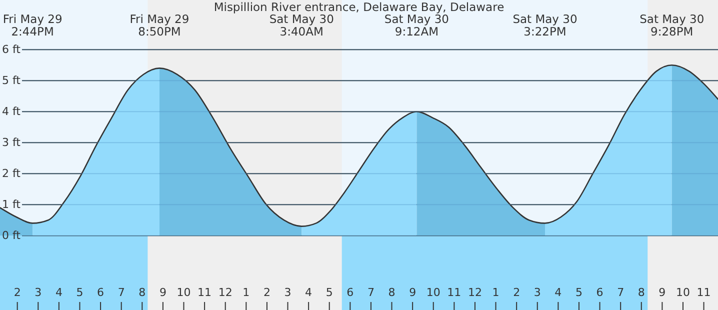 The image size is (718, 310). I want to click on y-tick-label: 4 ft, so click(12, 111).